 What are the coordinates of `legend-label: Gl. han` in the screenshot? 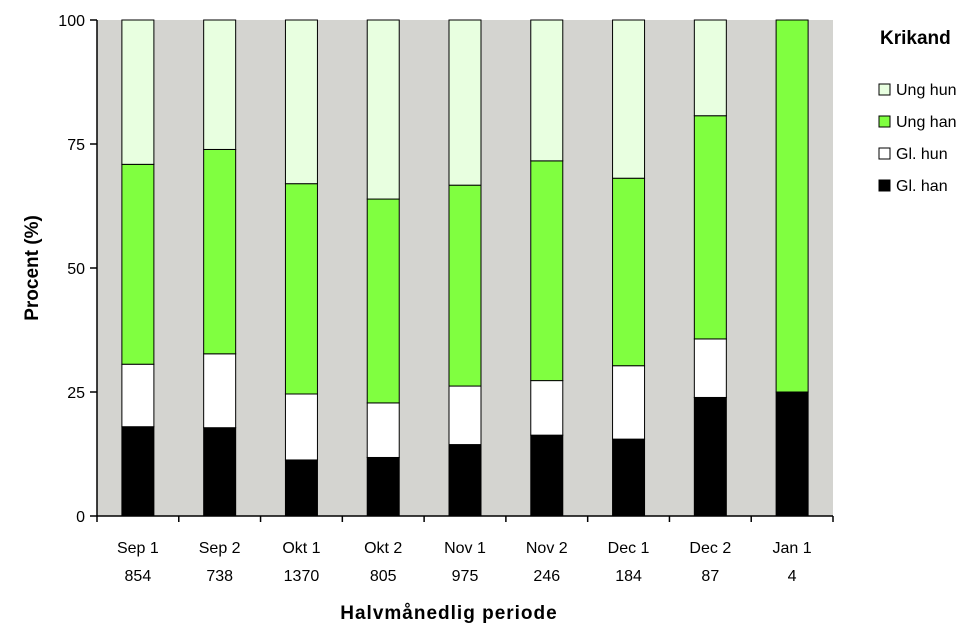 It's located at (922, 186).